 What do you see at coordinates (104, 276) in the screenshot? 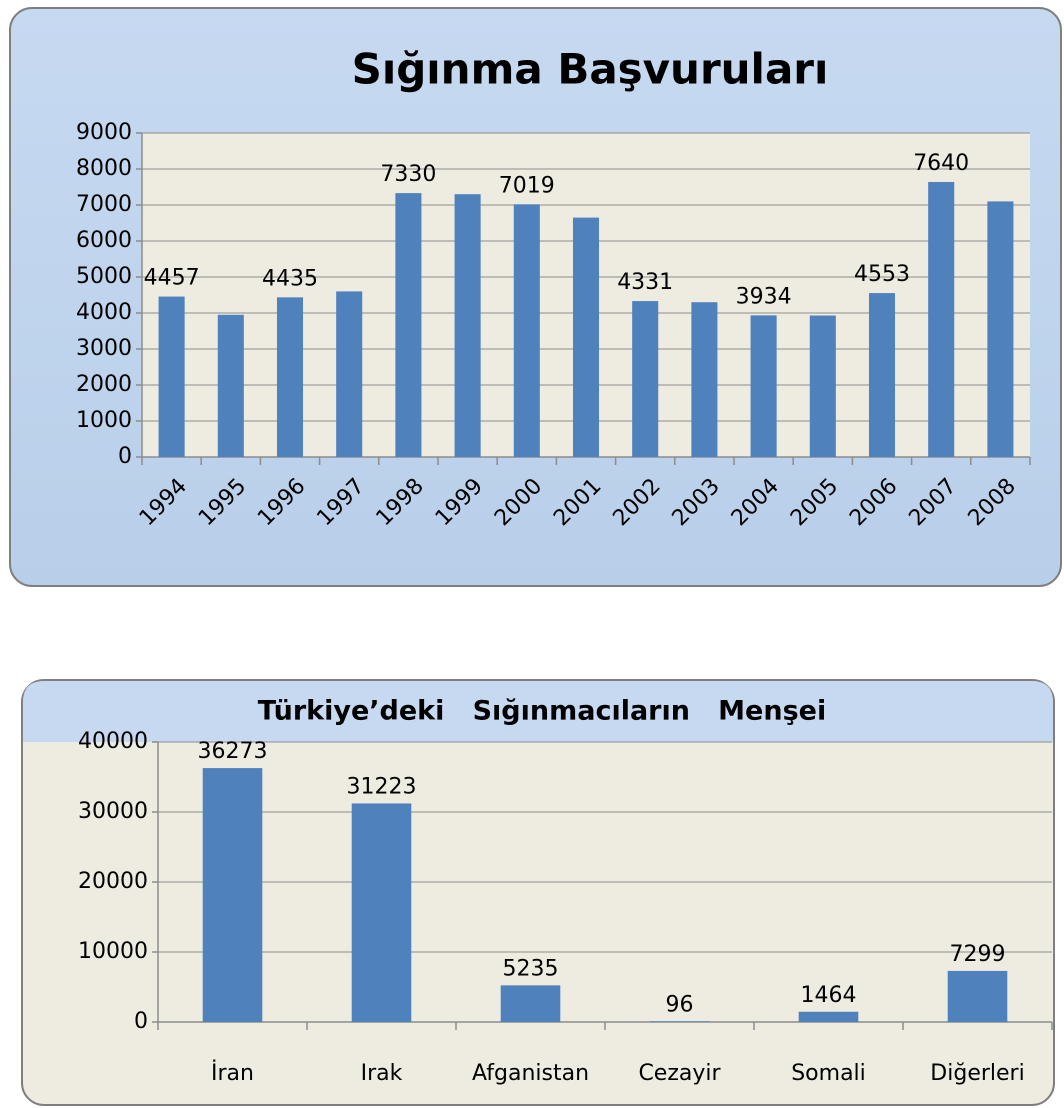
I see `y-tick-label: 5000` at bounding box center [104, 276].